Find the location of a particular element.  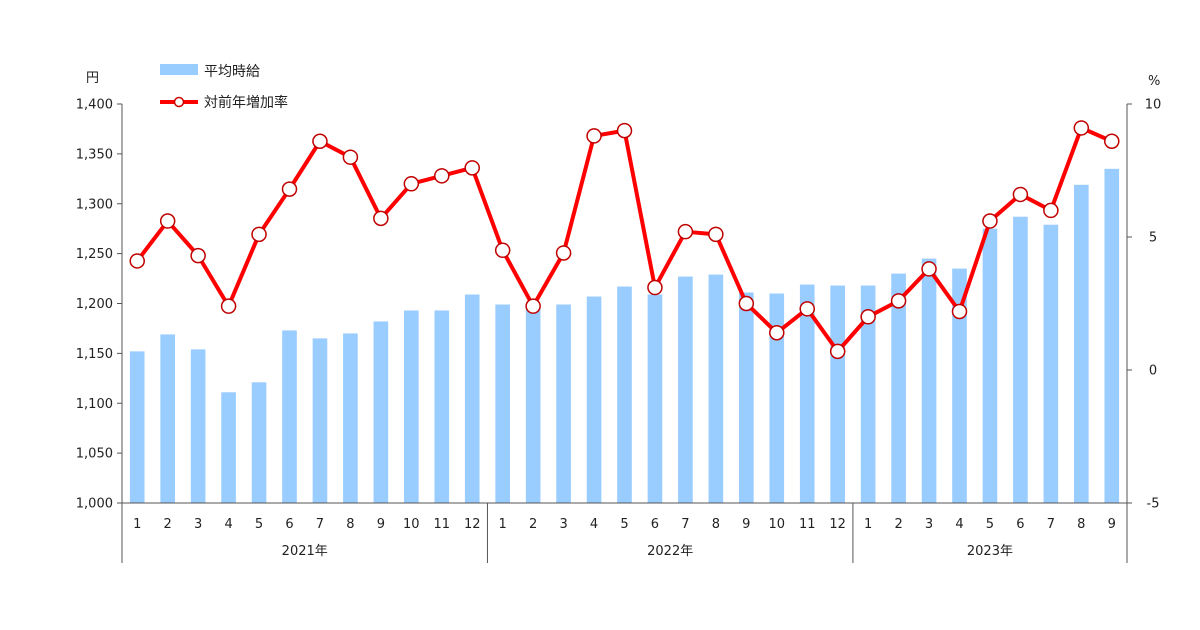

legend-swatch-bar is located at coordinates (179, 69).